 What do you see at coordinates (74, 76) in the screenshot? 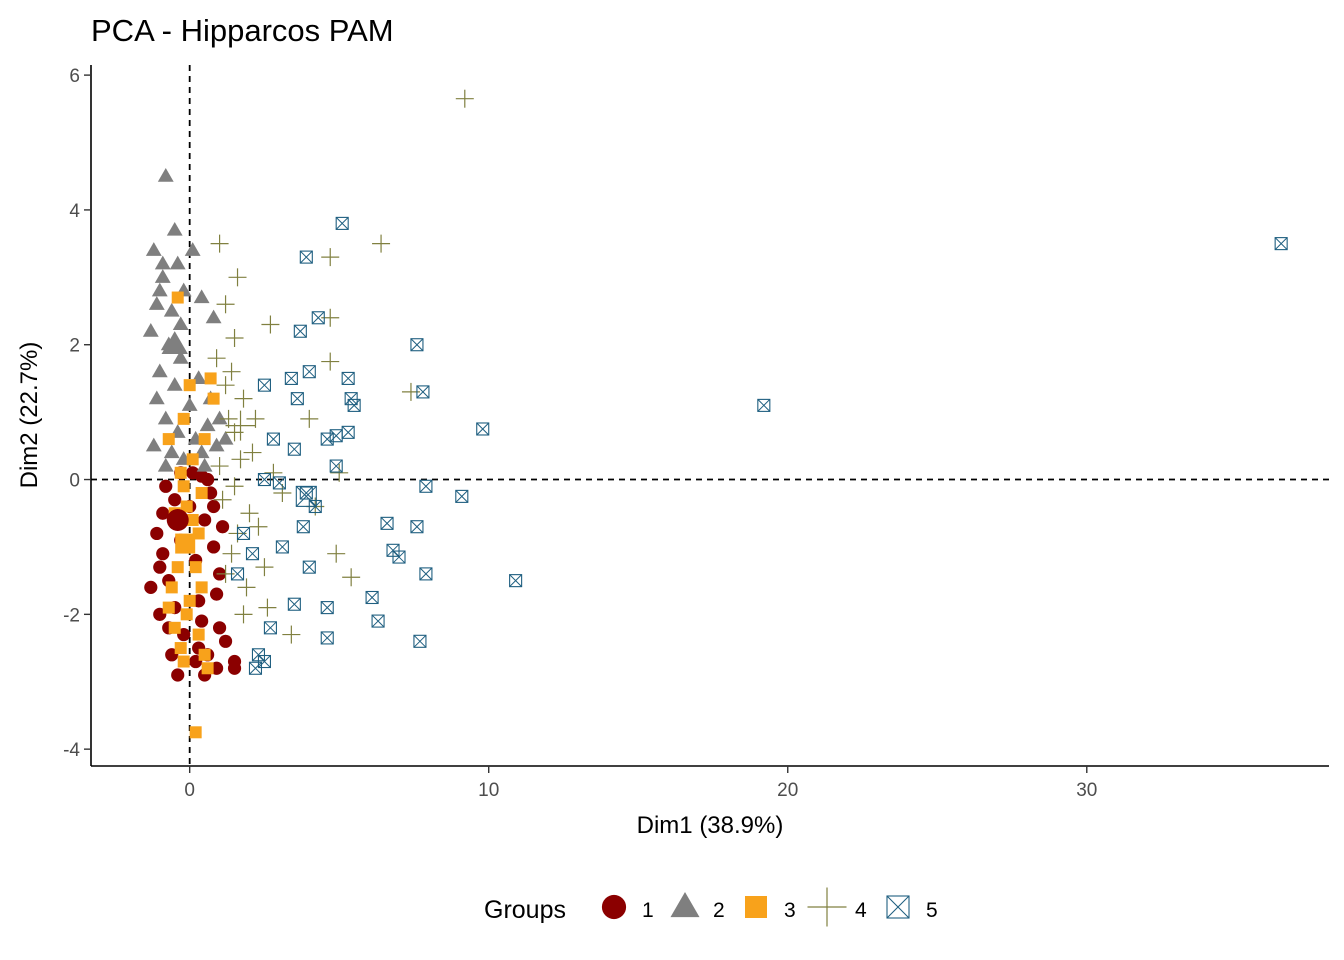
I see `y-tick-label: 6` at bounding box center [74, 76].